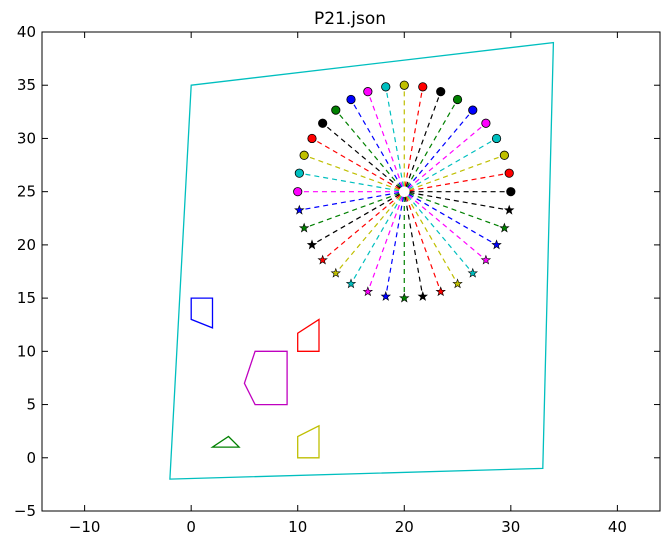  Describe the element at coordinates (404, 527) in the screenshot. I see `x-tick-label: 20` at that location.